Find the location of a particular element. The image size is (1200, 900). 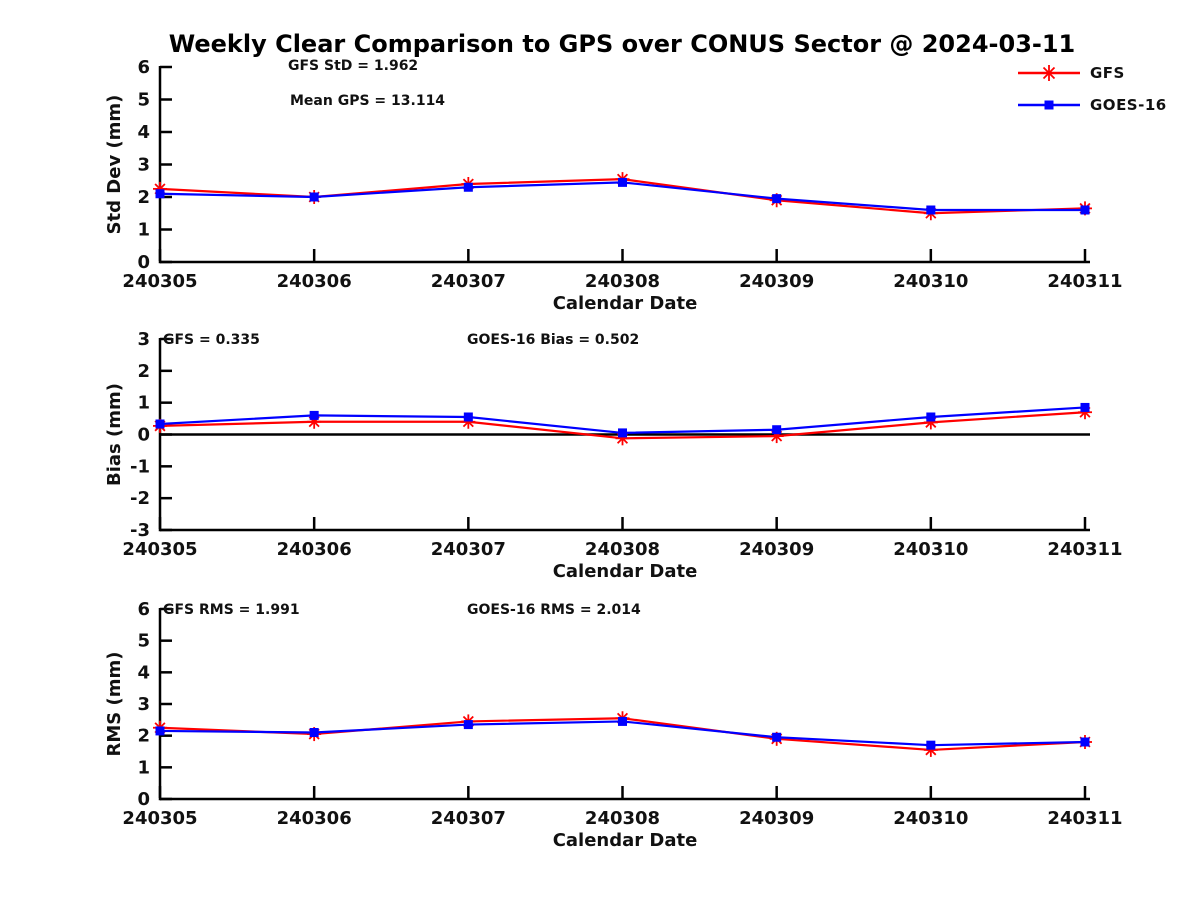

y-tick-label: -1 is located at coordinates (140, 466).